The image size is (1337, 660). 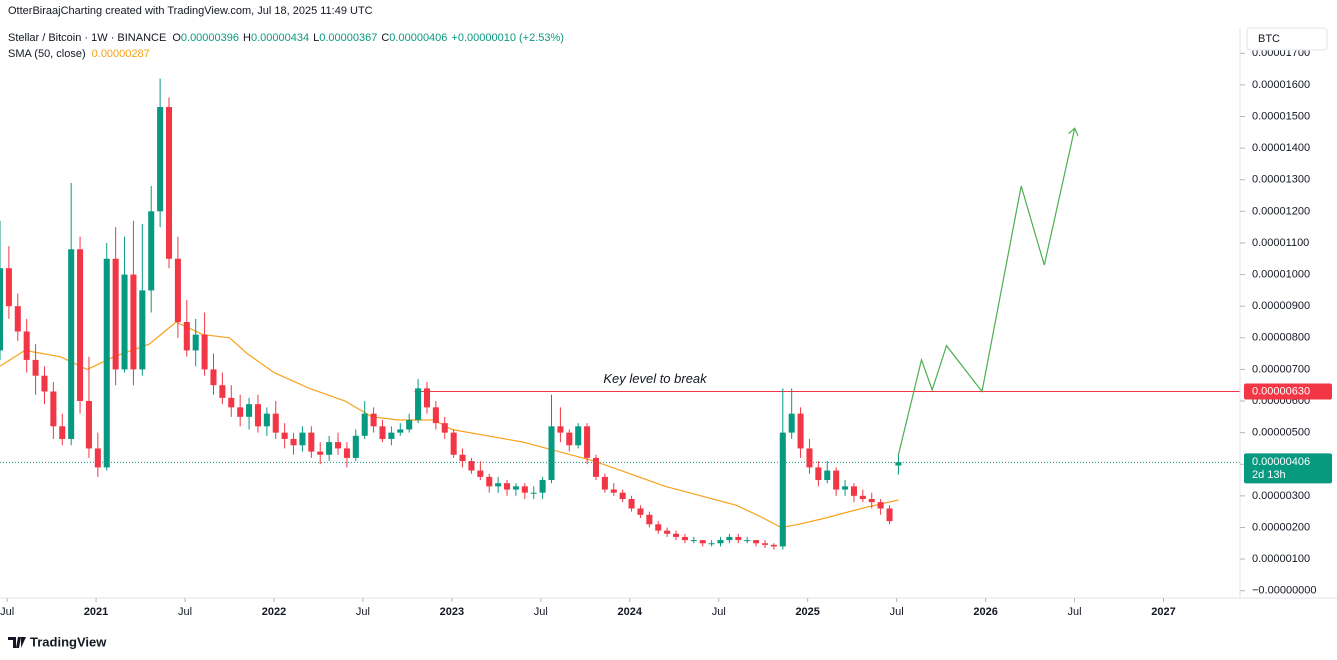 I want to click on footer-logo-text: TradingView, so click(x=68, y=641).